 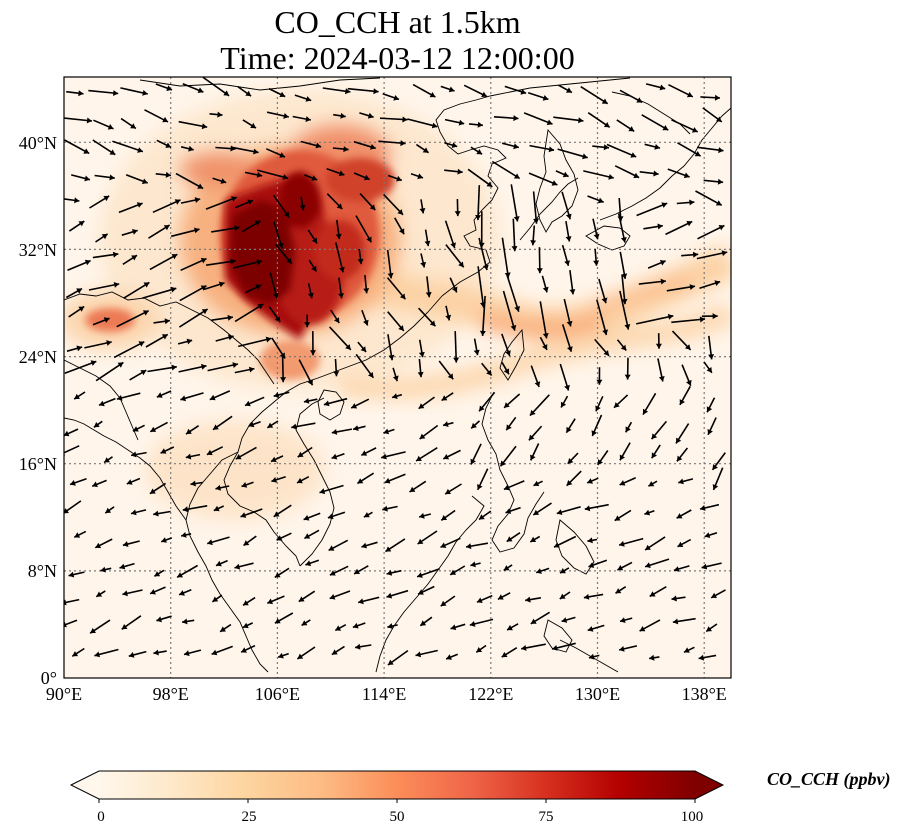 What do you see at coordinates (384, 694) in the screenshot?
I see `lon-tick-label: 114°E` at bounding box center [384, 694].